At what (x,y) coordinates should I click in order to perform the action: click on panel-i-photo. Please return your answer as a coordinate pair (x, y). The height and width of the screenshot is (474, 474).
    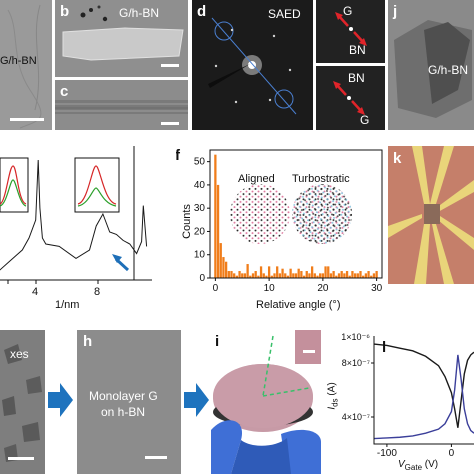
    Looking at the image, I should click on (266, 402).